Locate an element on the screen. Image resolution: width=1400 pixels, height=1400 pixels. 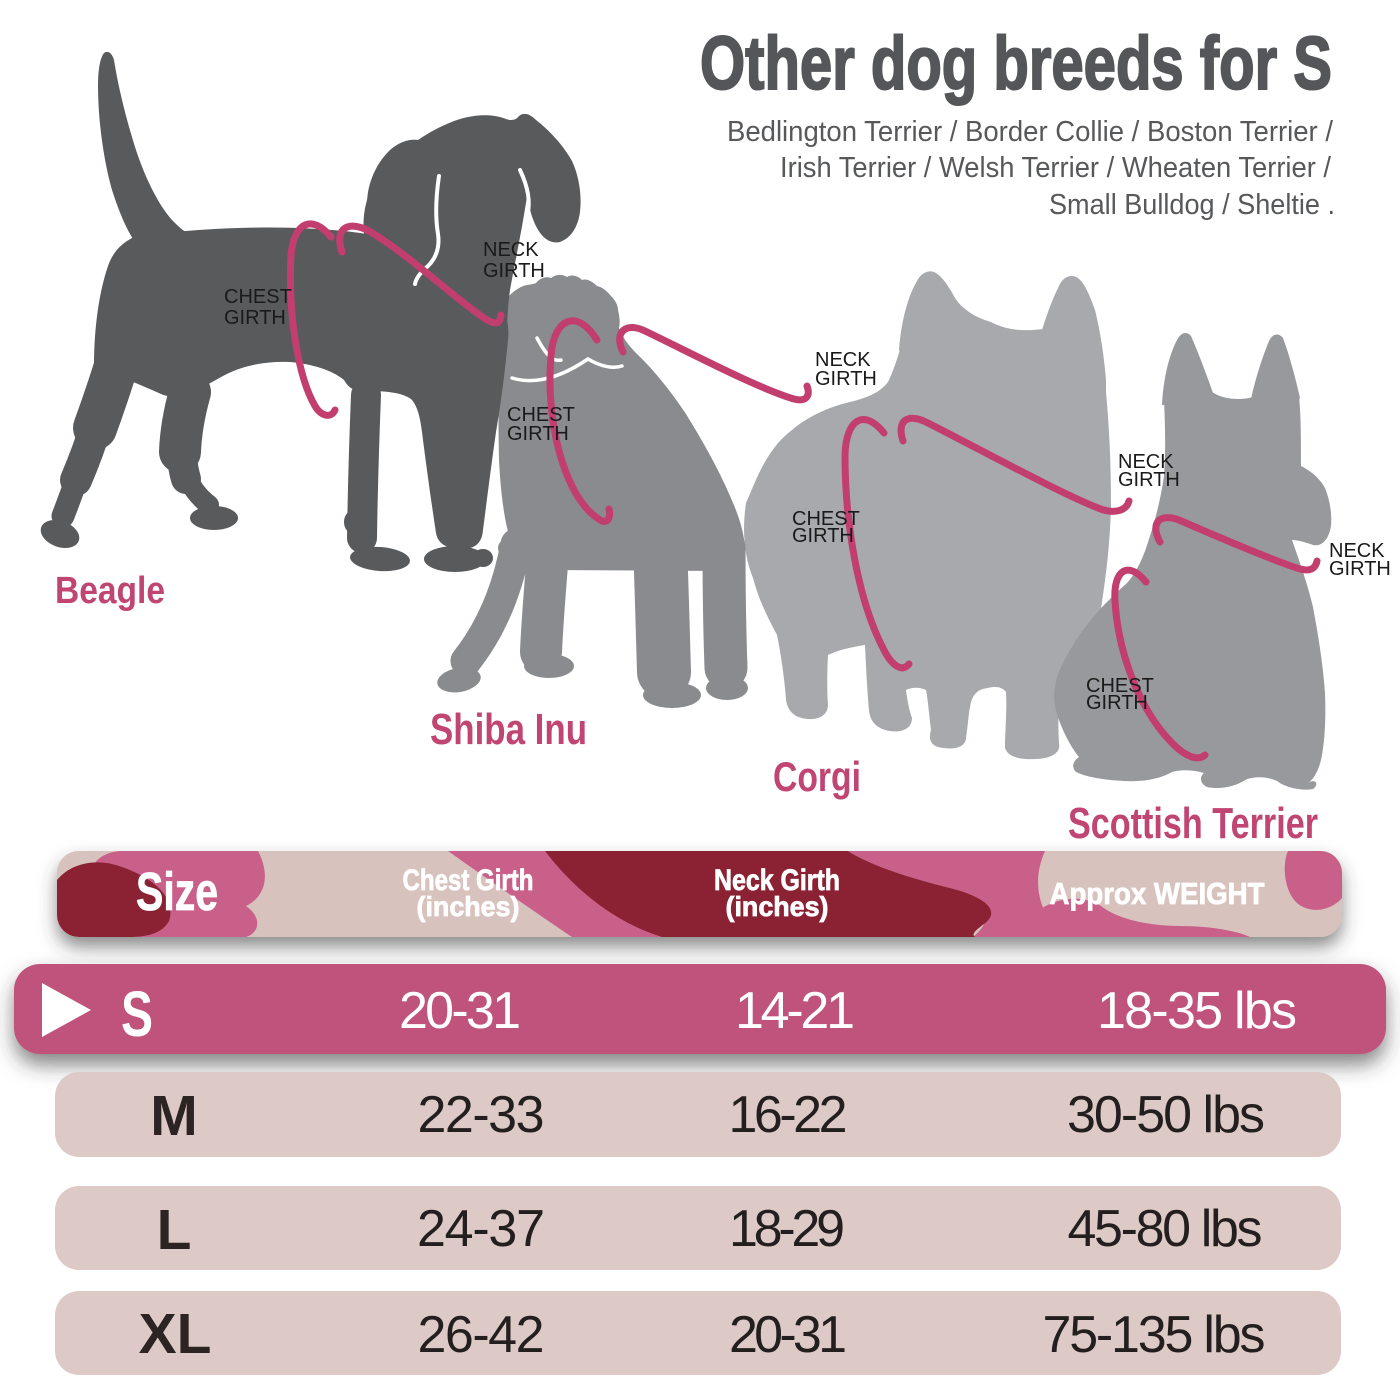
svg-text: 45-80 lbs is located at coordinates (1165, 1229).